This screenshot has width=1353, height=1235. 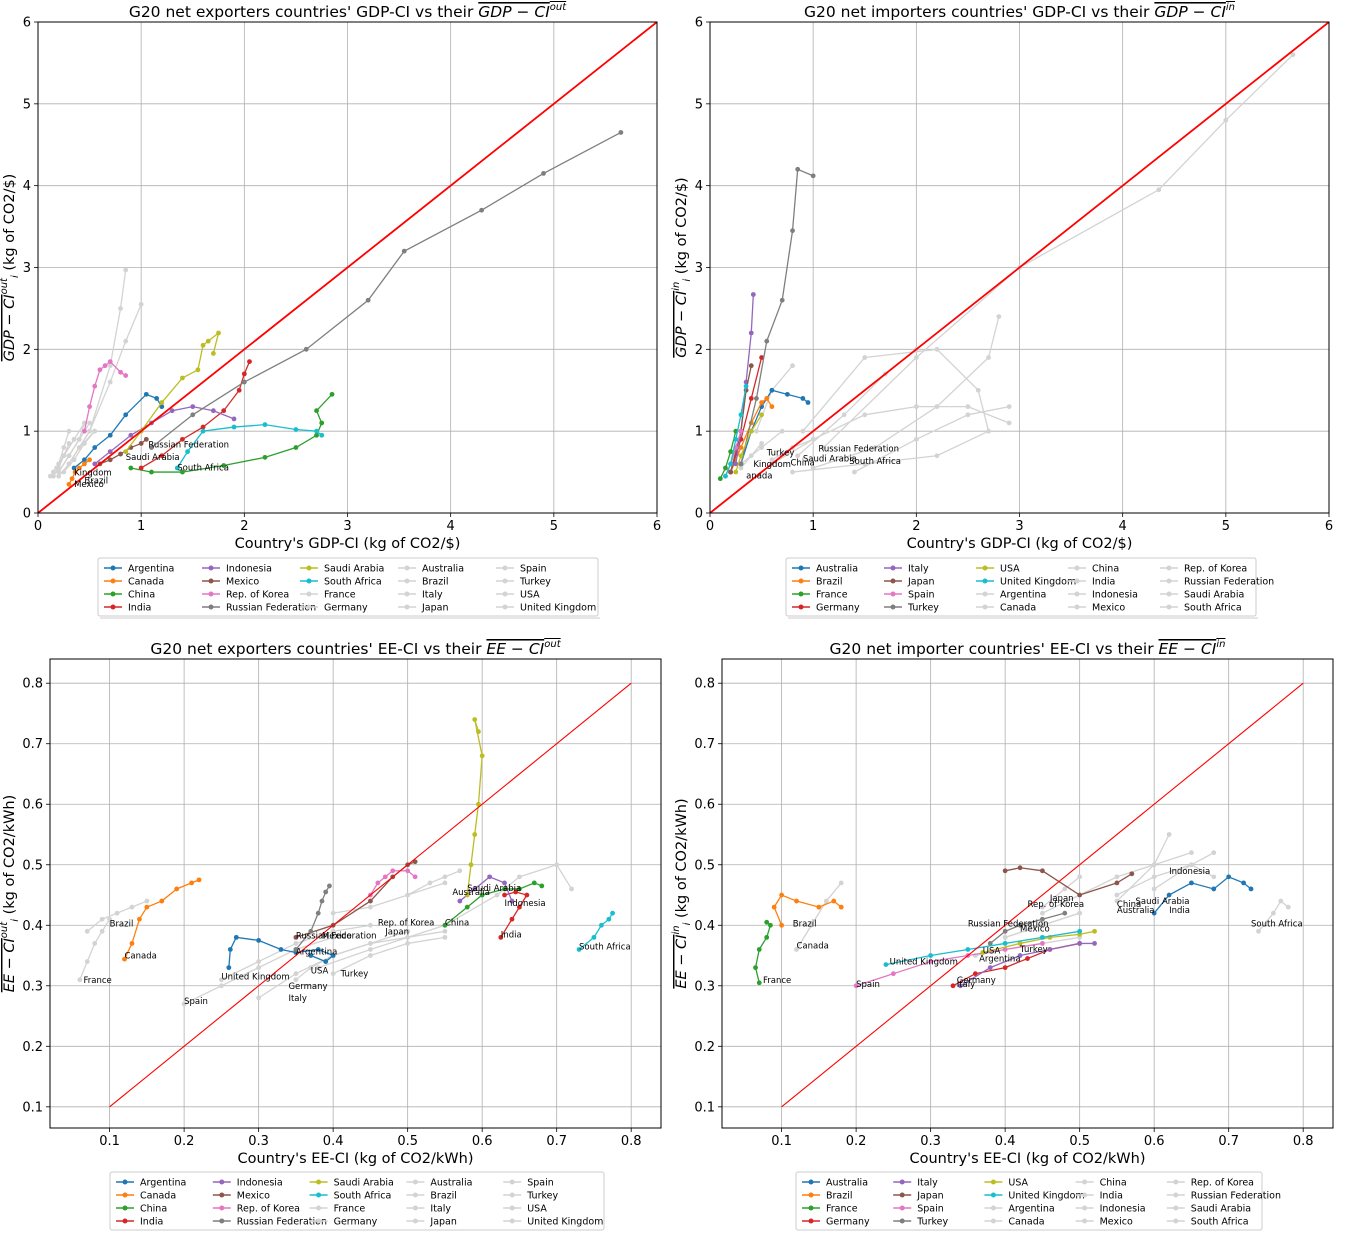 I want to click on legend-item: Japan, so click(x=909, y=582).